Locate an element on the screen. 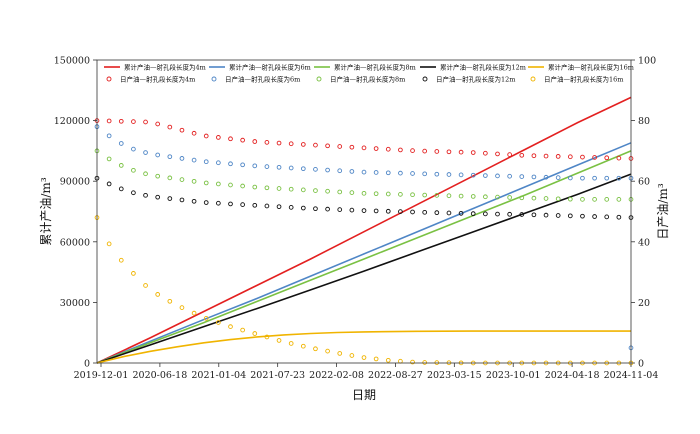  y-right-tick-label: 100 is located at coordinates (647, 61).